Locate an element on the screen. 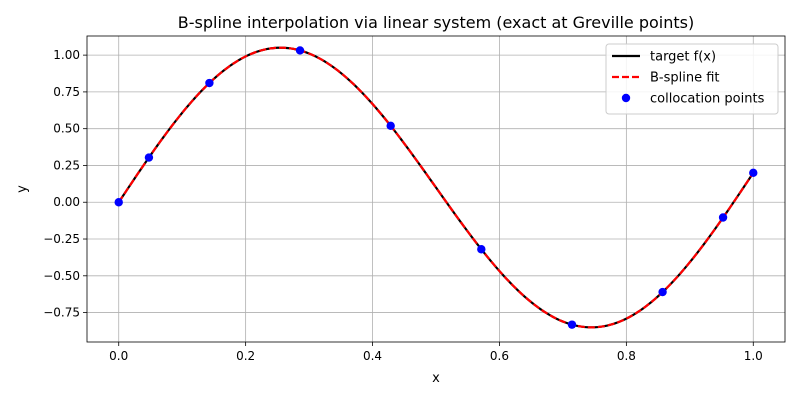 This screenshot has width=800, height=400. y-tick-label: −0.75 is located at coordinates (61, 313).